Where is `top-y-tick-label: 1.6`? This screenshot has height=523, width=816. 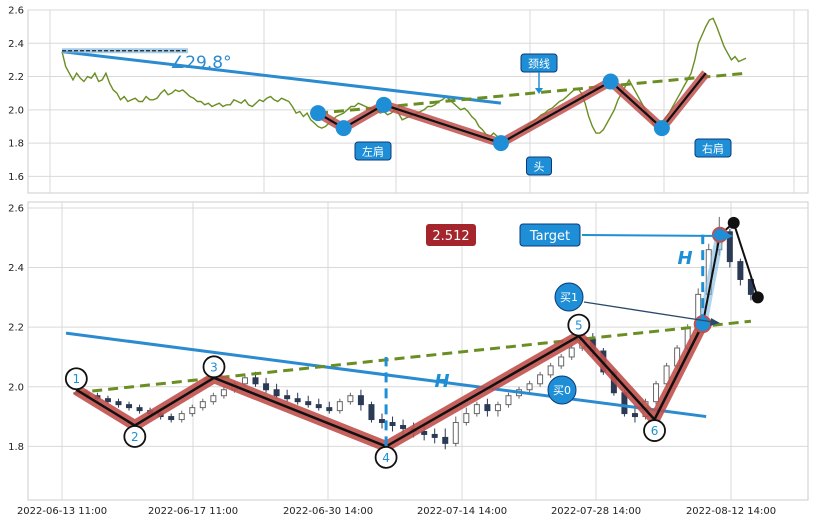 top-y-tick-label: 1.6 is located at coordinates (16, 177).